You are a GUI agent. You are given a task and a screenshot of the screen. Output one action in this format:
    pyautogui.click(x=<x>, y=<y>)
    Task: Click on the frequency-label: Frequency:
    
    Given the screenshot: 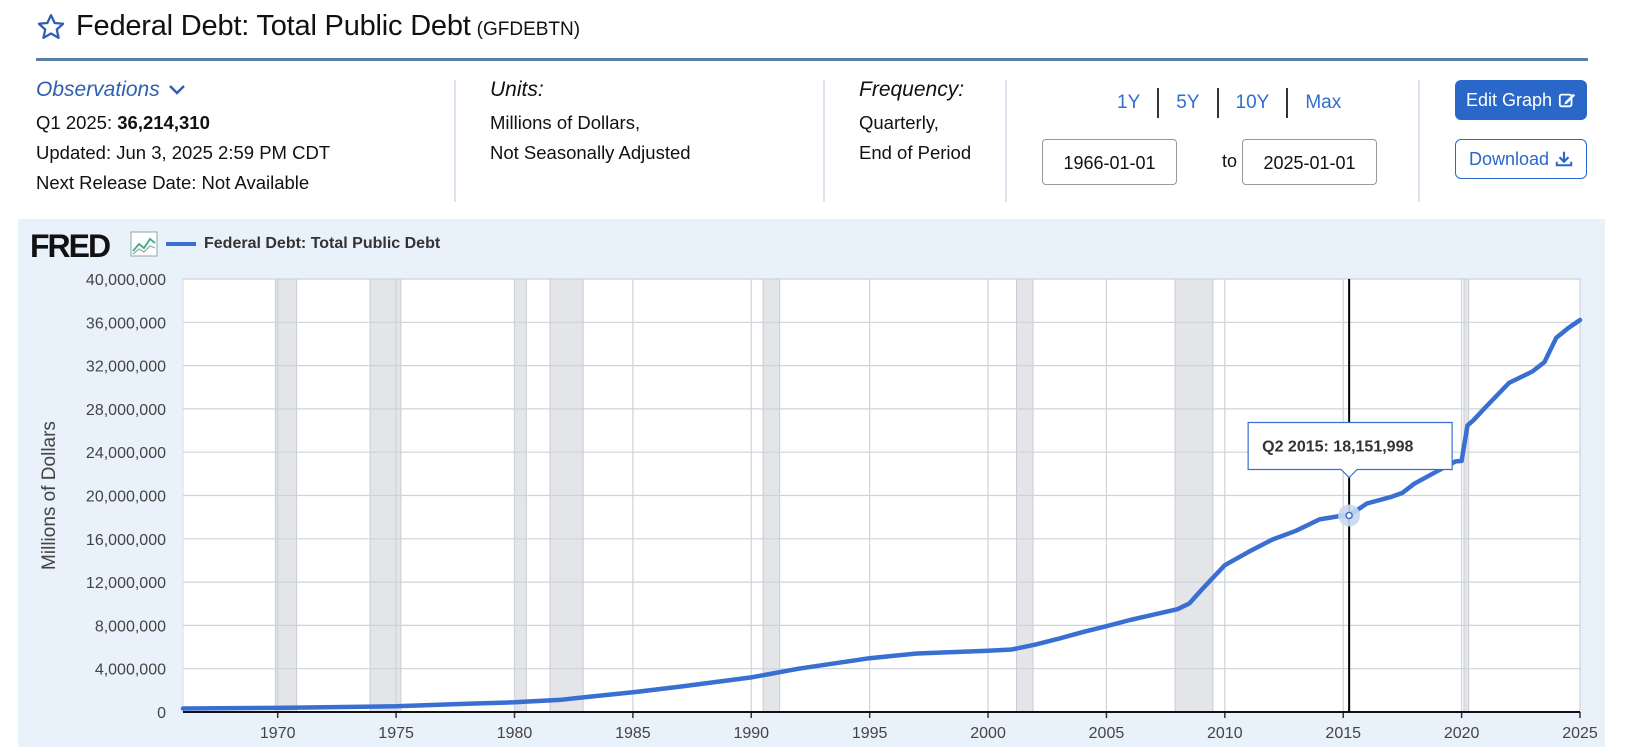 What is the action you would take?
    pyautogui.click(x=912, y=89)
    